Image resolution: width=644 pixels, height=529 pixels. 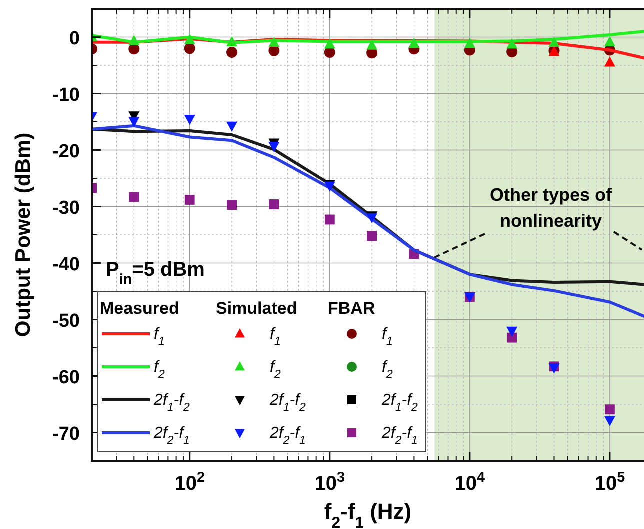 What do you see at coordinates (23, 235) in the screenshot?
I see `y-axis-title: Output Power (dBm)` at bounding box center [23, 235].